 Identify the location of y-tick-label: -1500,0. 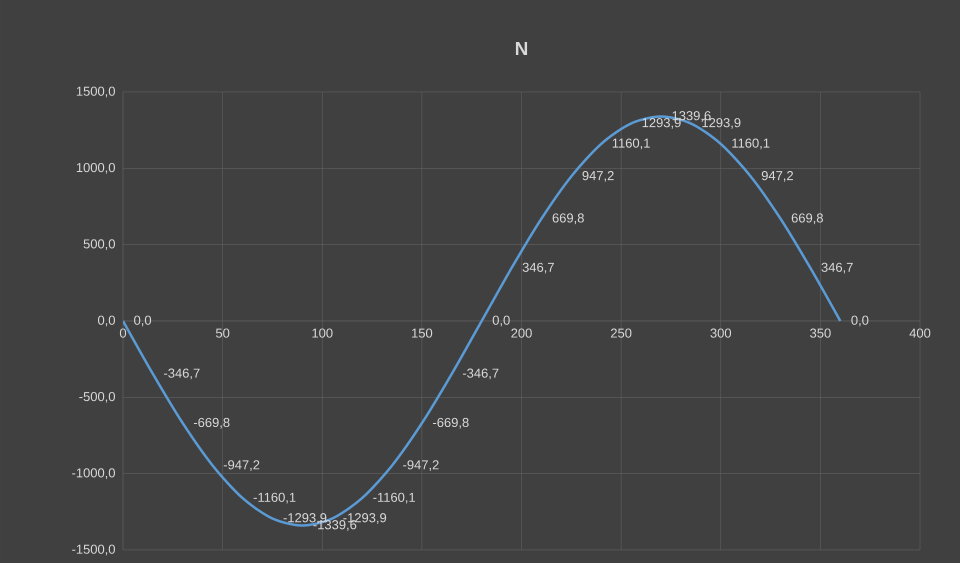
(93, 550).